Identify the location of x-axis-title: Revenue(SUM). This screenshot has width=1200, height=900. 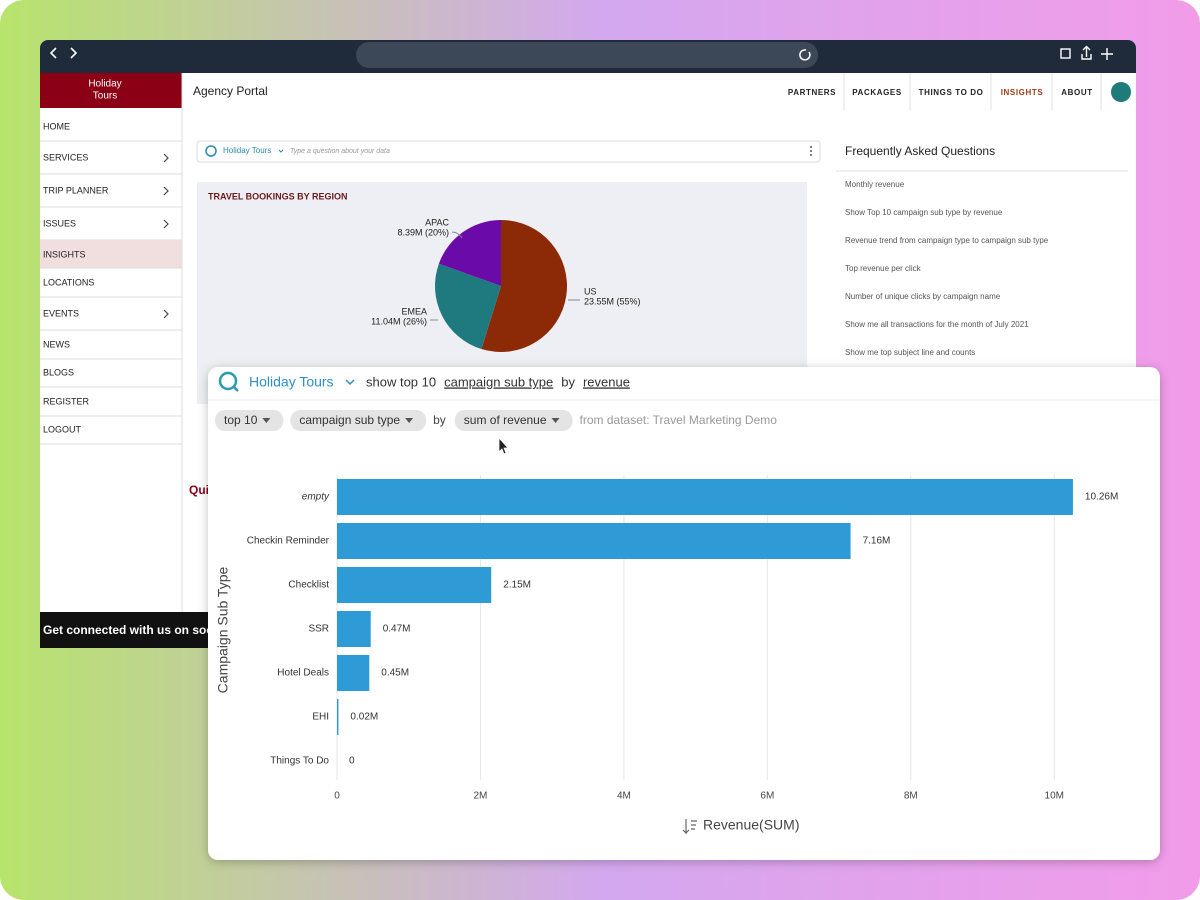
(751, 825).